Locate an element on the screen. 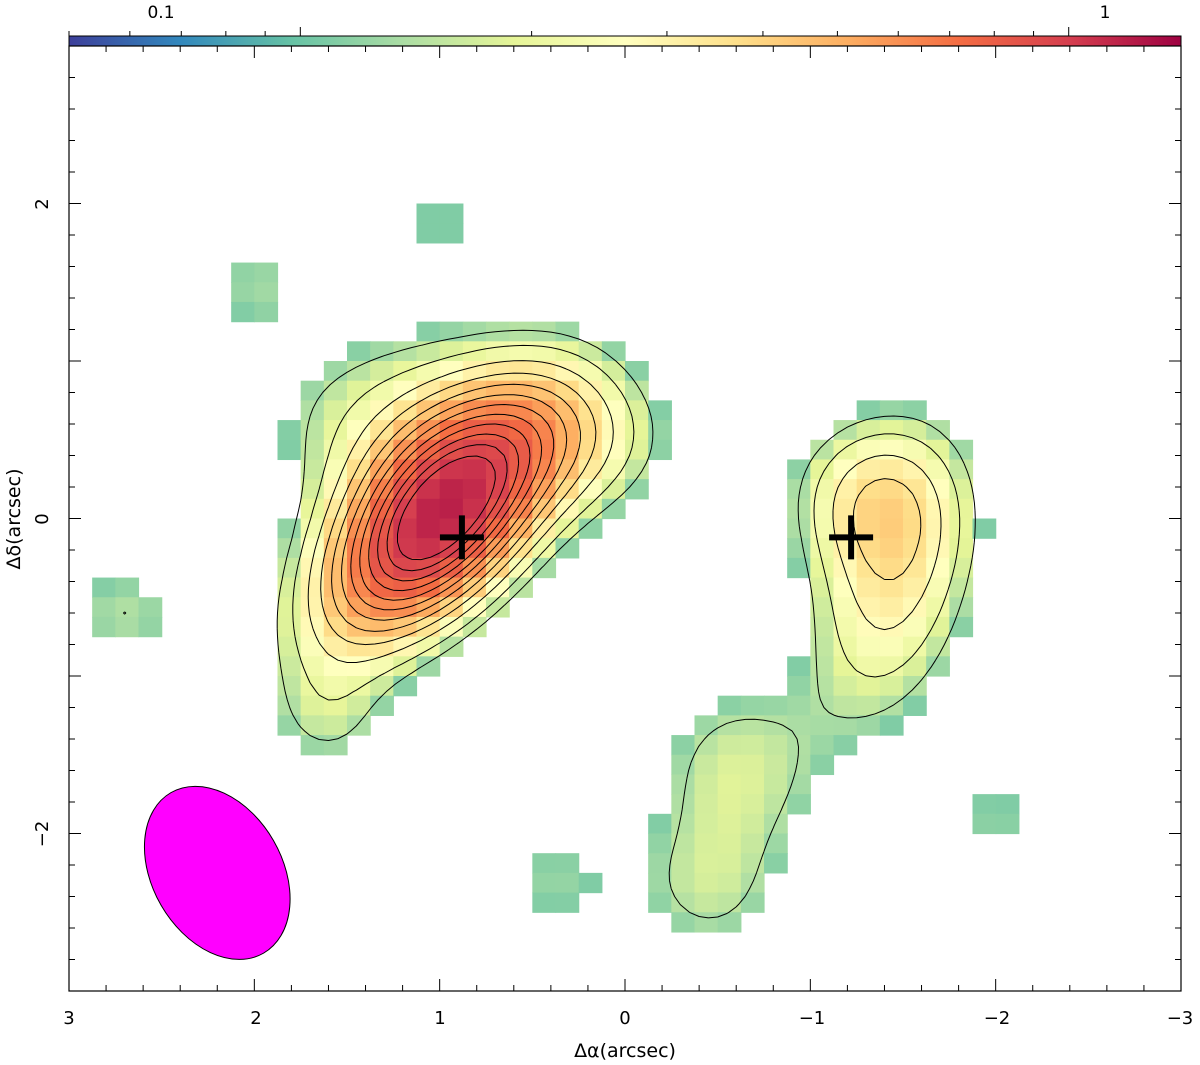 Image resolution: width=1200 pixels, height=1065 pixels. colorbar-tick-label: 0.1 is located at coordinates (160, 13).